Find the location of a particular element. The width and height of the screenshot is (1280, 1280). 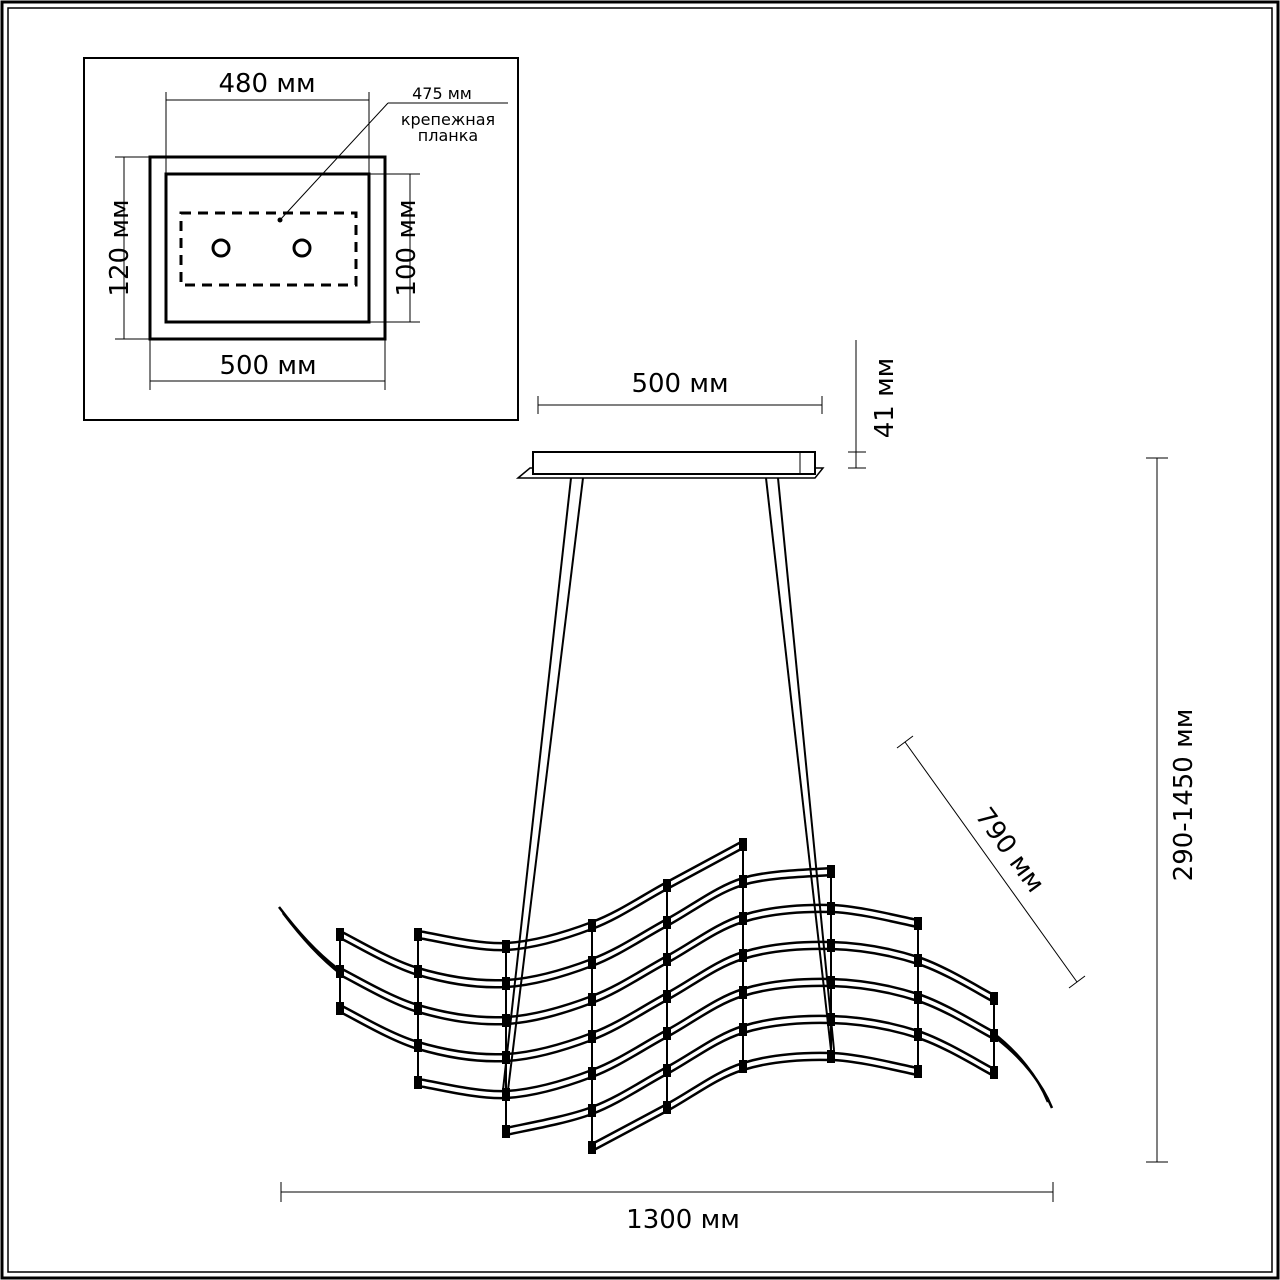

inset-frame is located at coordinates (301, 239).